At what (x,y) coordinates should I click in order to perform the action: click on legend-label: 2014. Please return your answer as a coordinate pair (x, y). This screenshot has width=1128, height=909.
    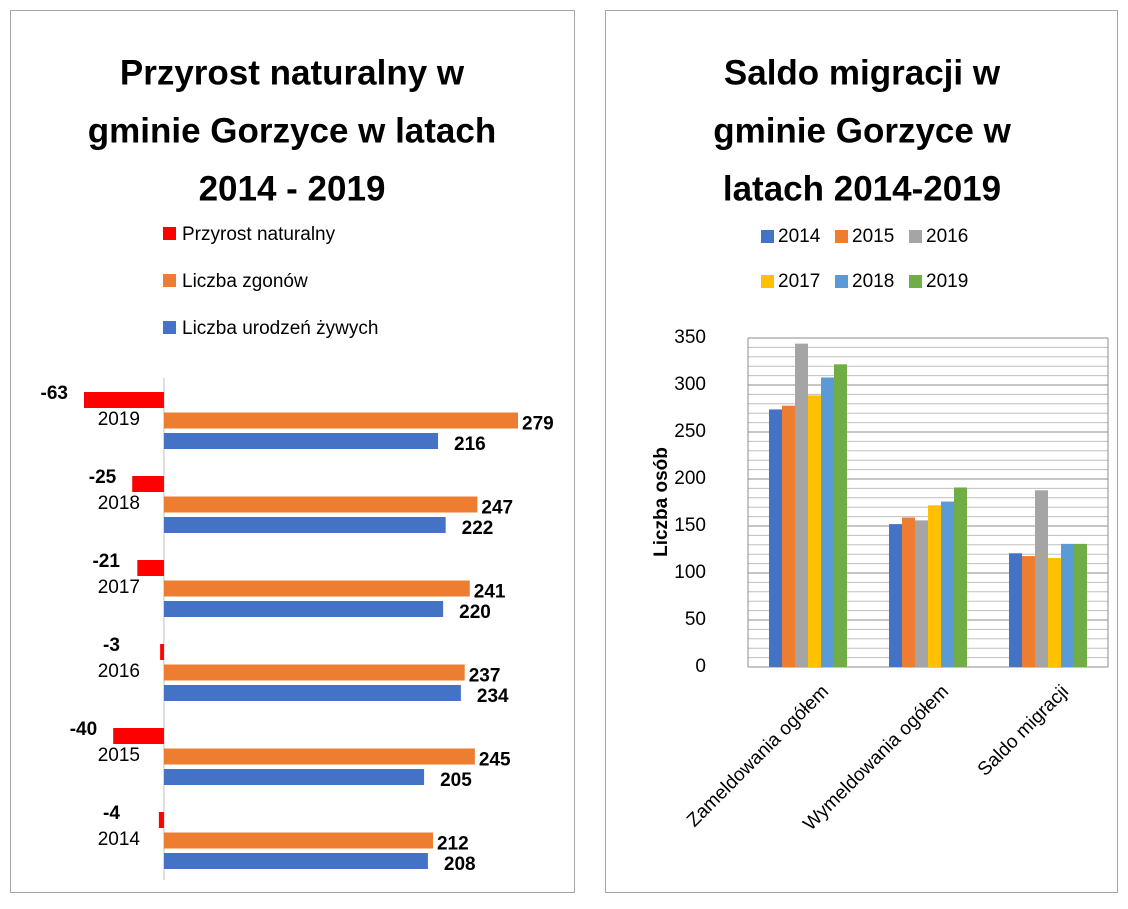
    Looking at the image, I should click on (799, 236).